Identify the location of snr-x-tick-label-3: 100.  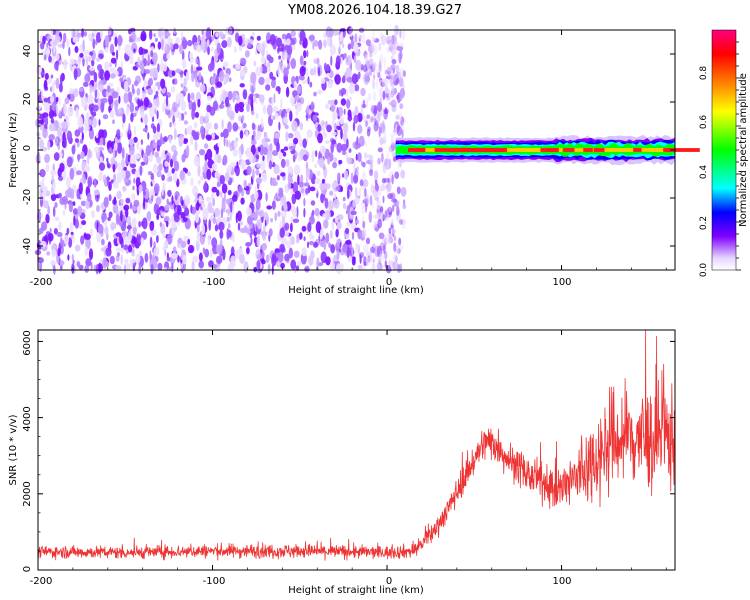
(561, 581).